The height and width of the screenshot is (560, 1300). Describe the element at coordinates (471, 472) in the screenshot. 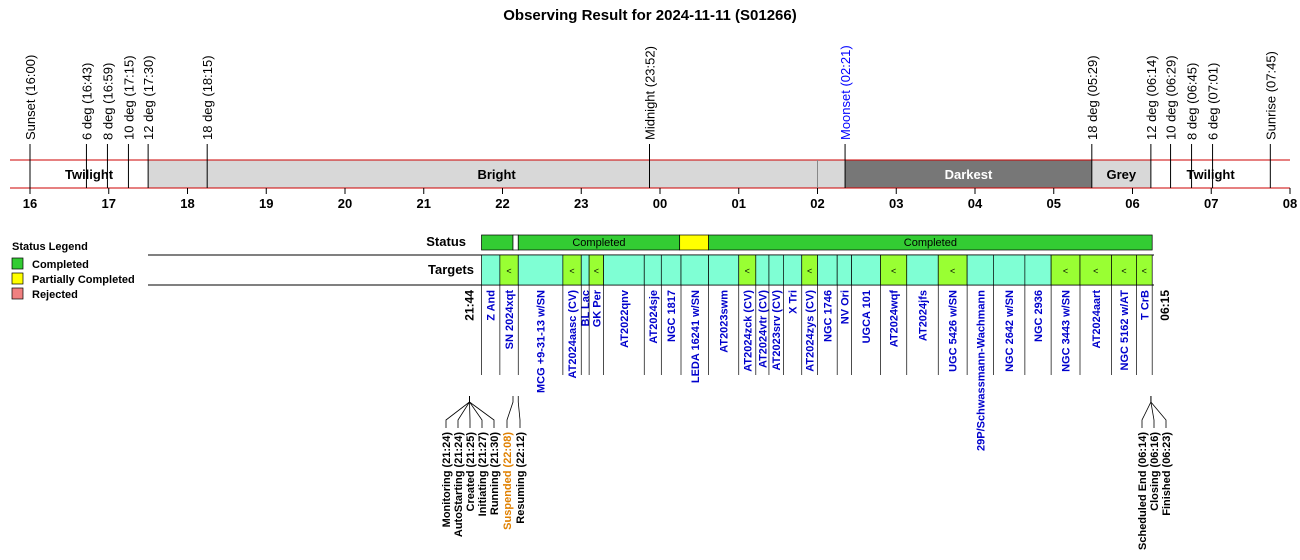

I see `event-label: Created (21:25)` at that location.